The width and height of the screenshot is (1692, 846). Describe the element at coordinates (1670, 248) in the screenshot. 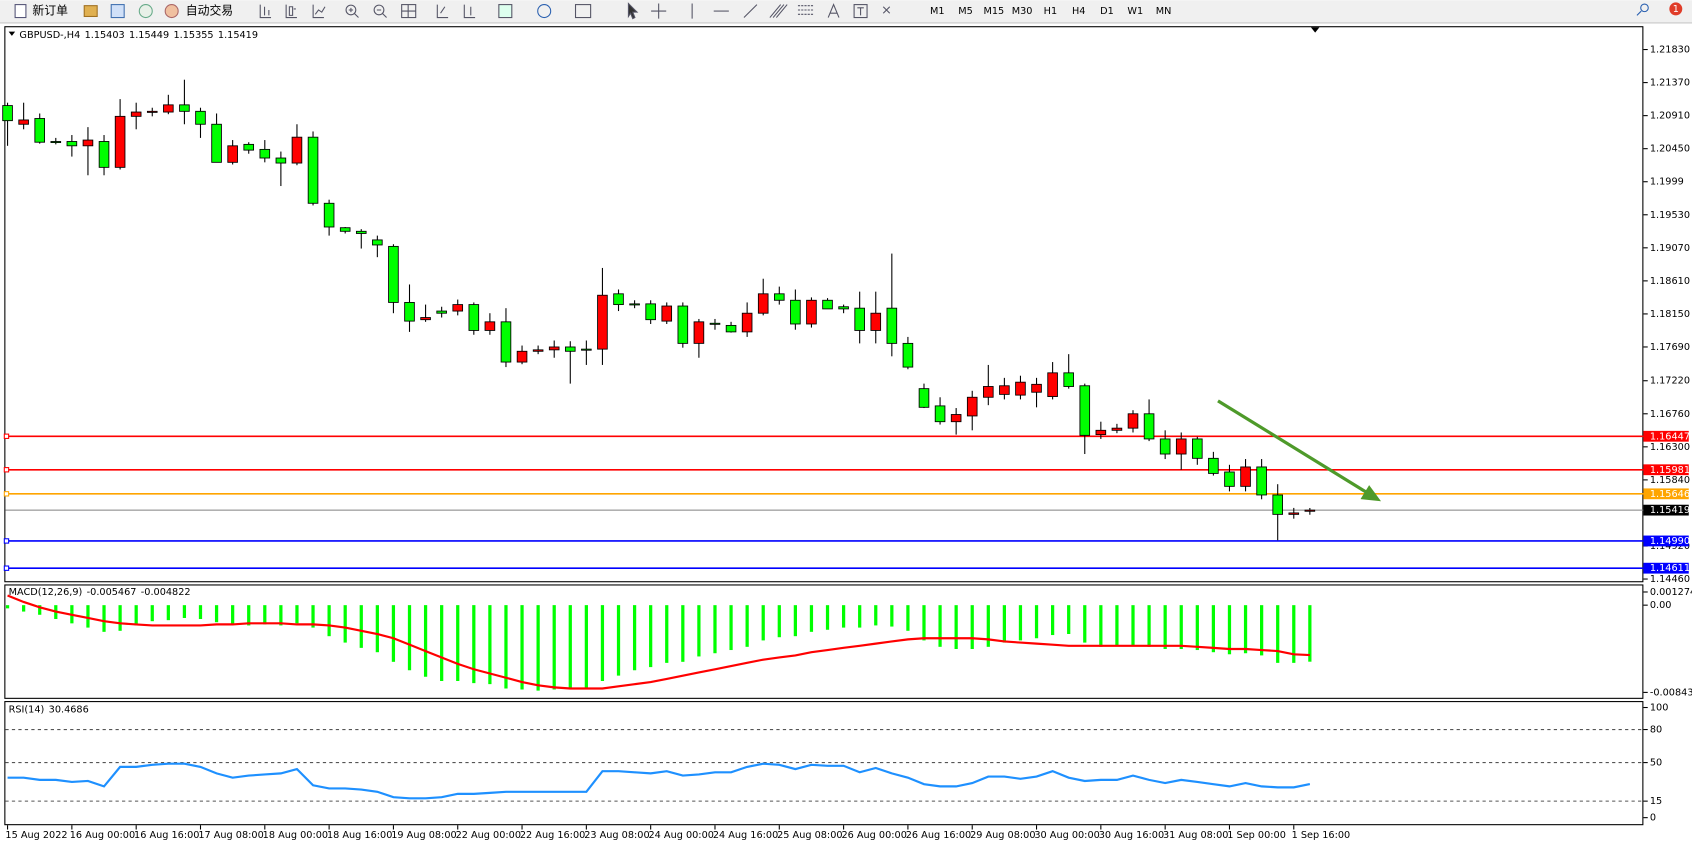

I see `y-tick-label: 1.19070` at that location.